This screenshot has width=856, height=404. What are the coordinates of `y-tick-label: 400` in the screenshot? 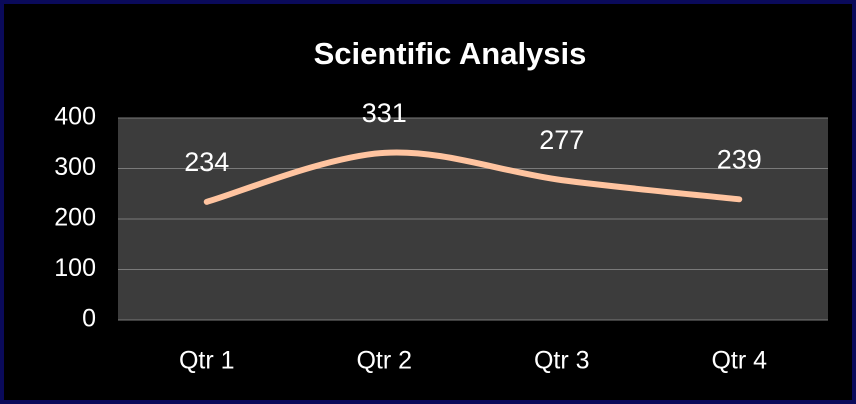 It's located at (75, 117).